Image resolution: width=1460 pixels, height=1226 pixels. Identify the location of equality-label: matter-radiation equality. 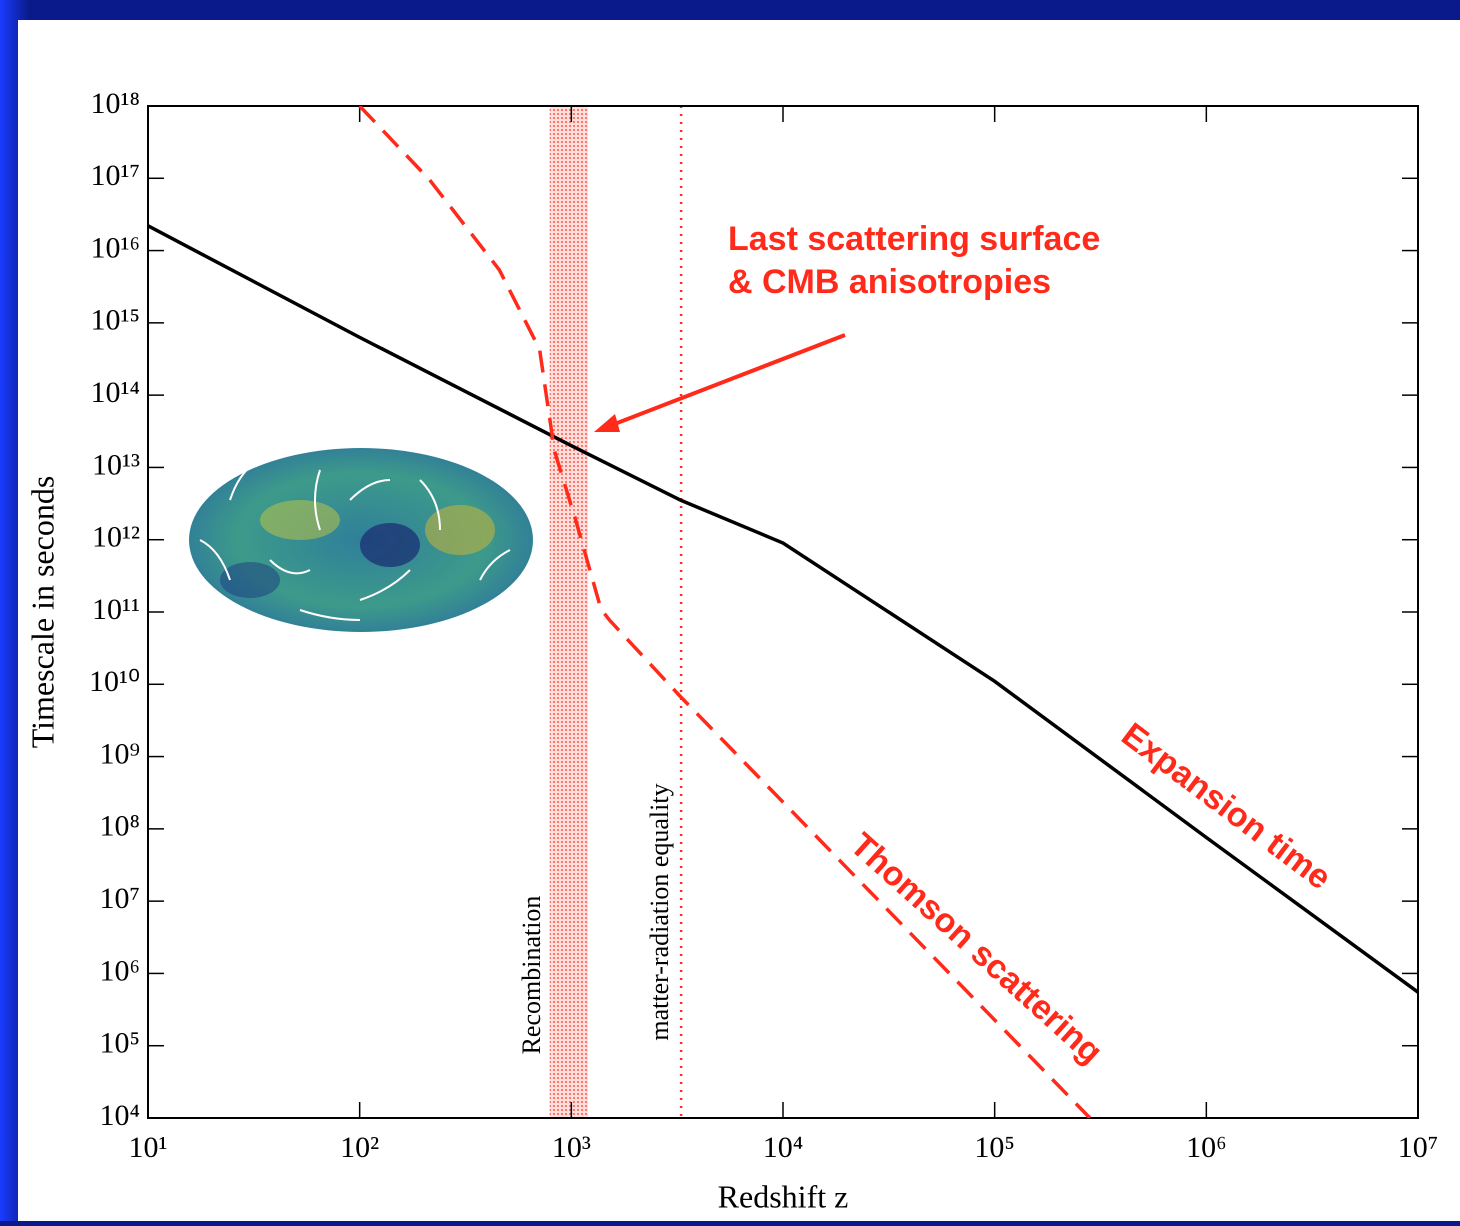
(659, 911).